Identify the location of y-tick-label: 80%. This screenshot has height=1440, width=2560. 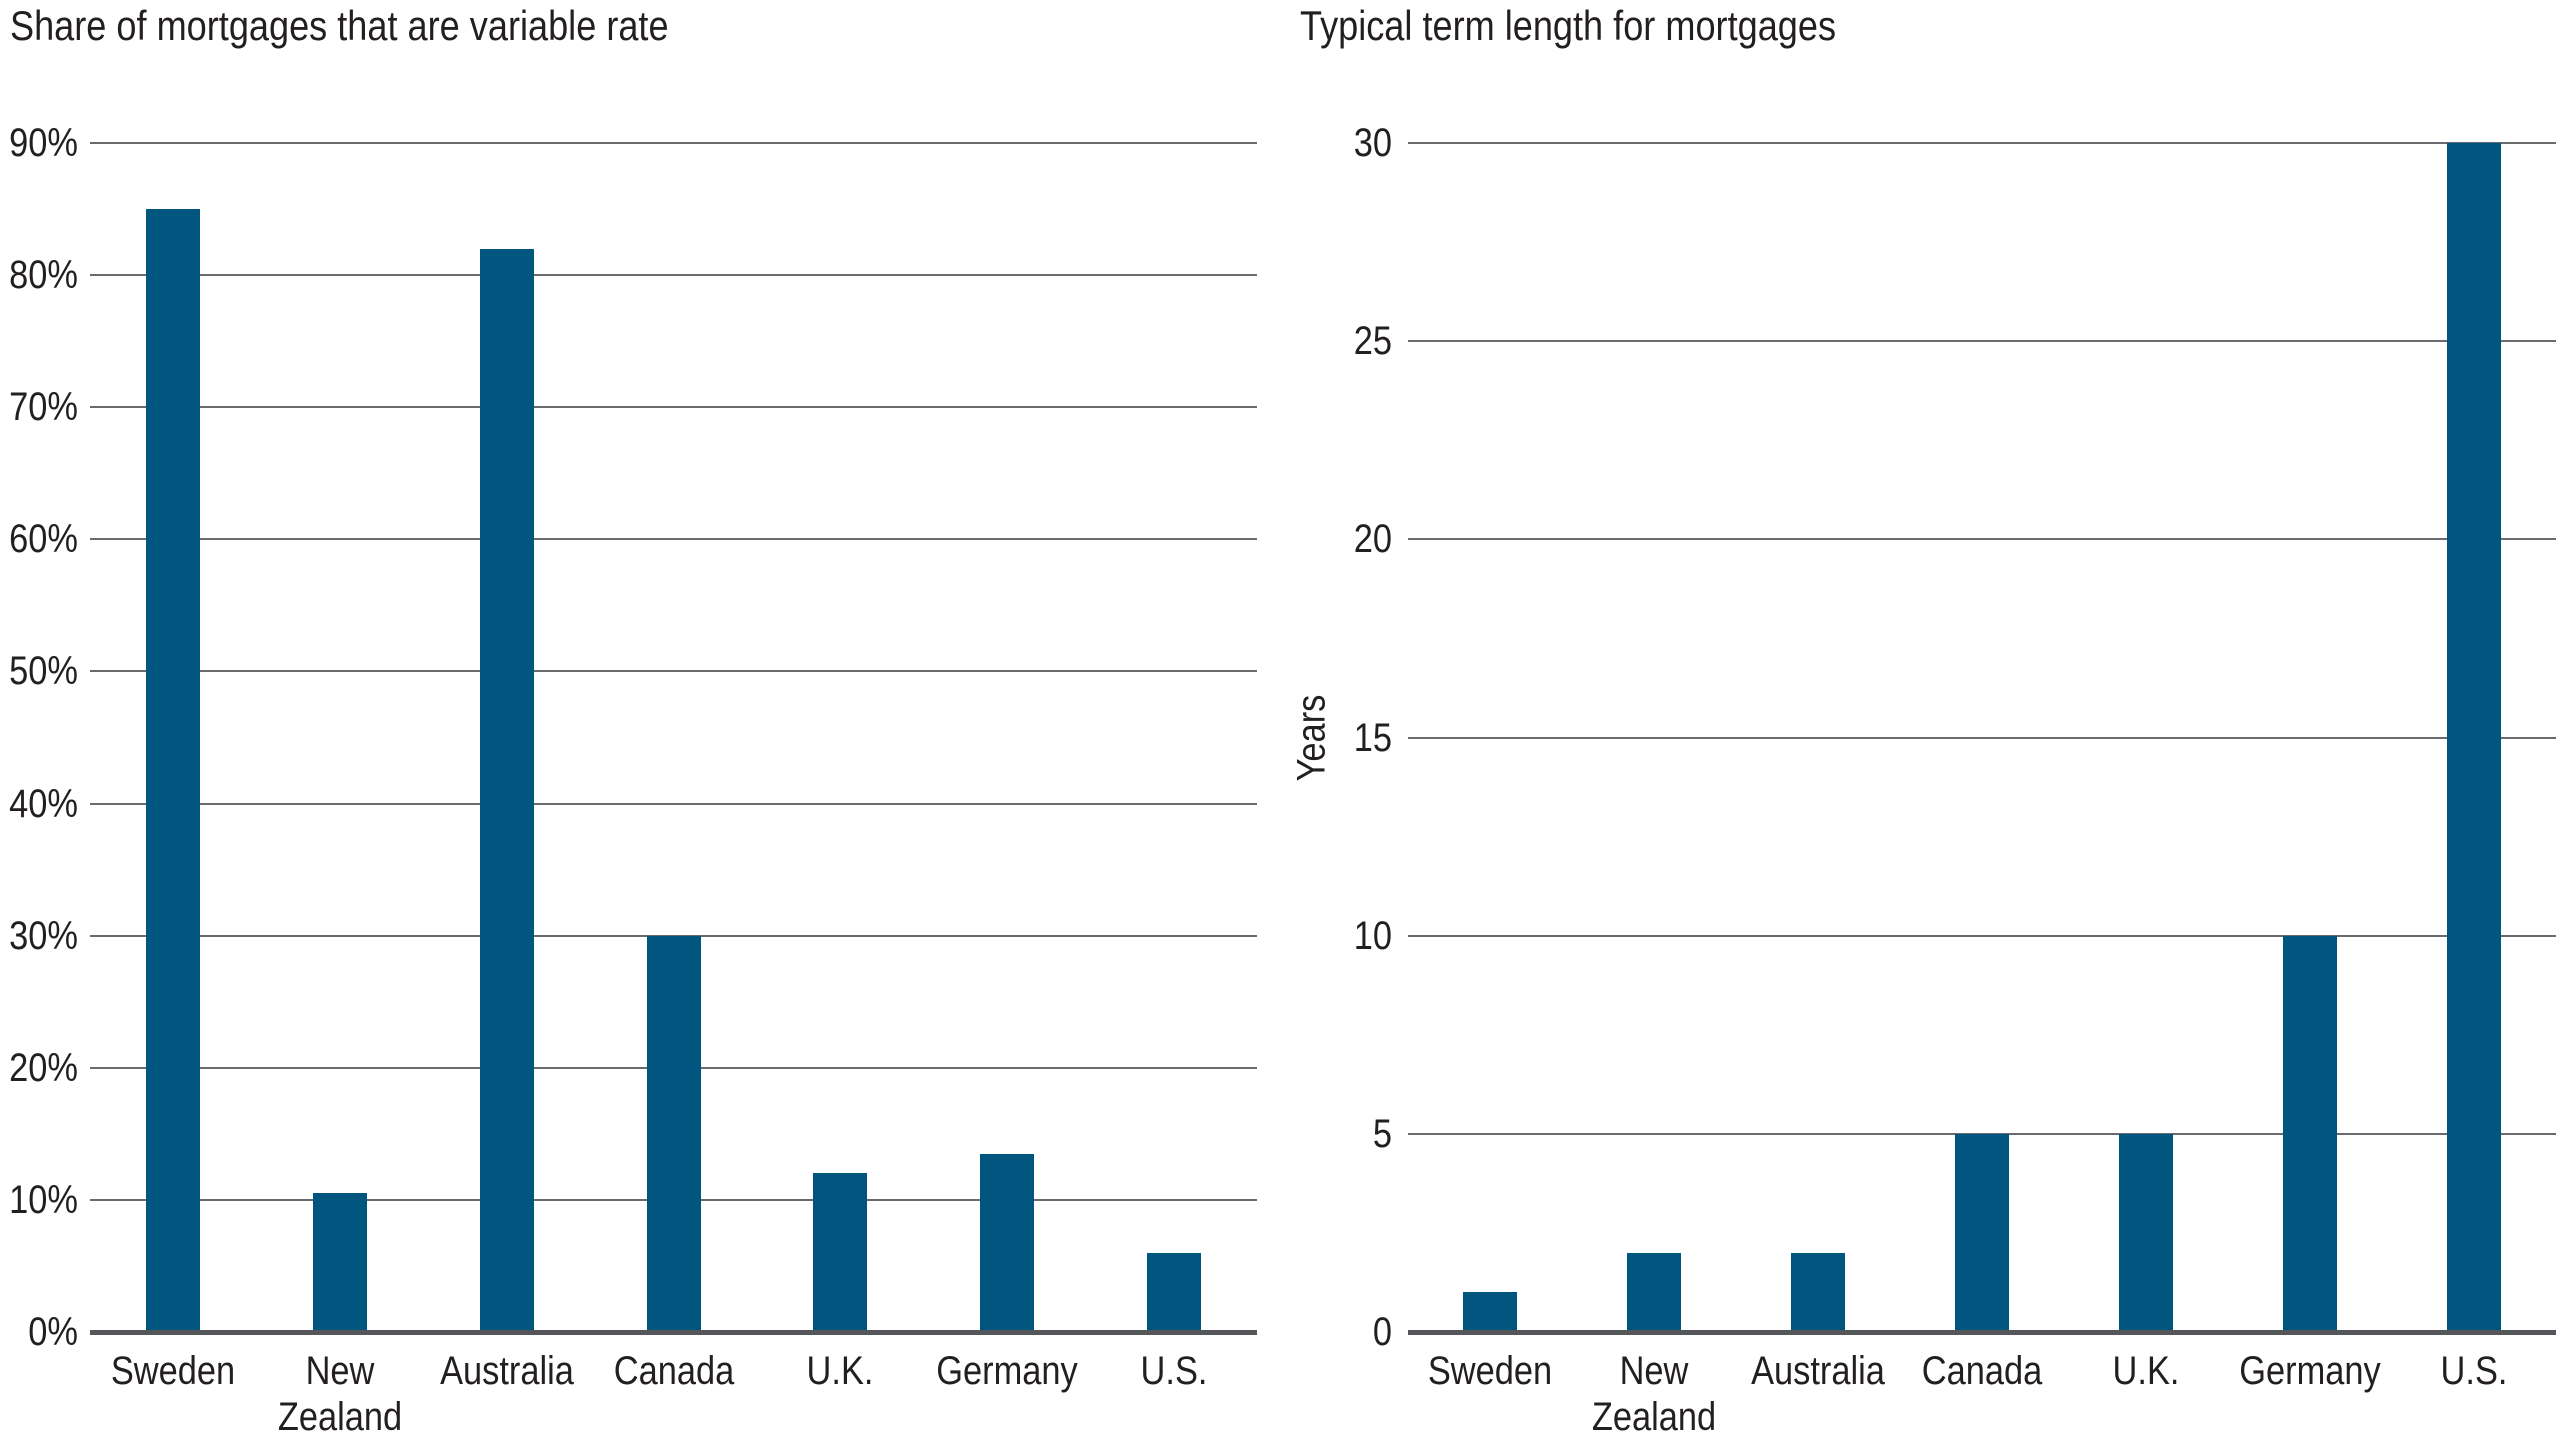
(43, 275).